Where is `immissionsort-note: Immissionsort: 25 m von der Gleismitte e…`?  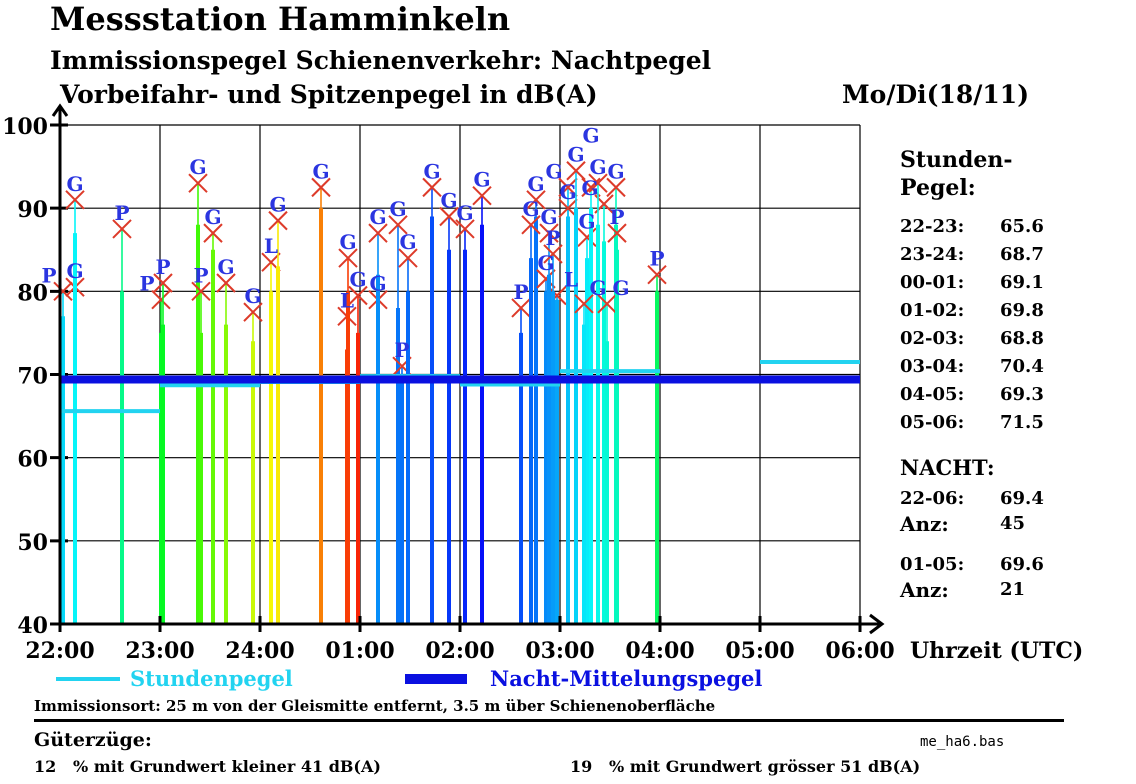 immissionsort-note: Immissionsort: 25 m von der Gleismitte e… is located at coordinates (375, 706).